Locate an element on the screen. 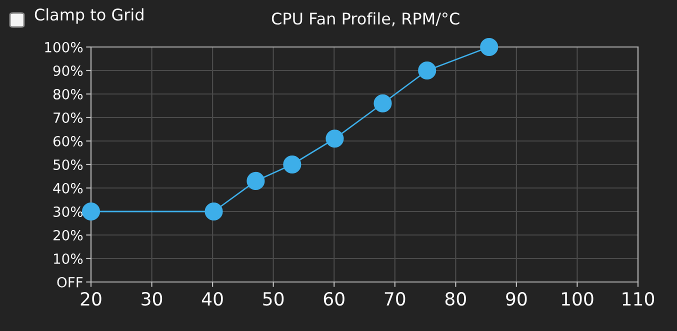  x-tick-label: 80 is located at coordinates (455, 299).